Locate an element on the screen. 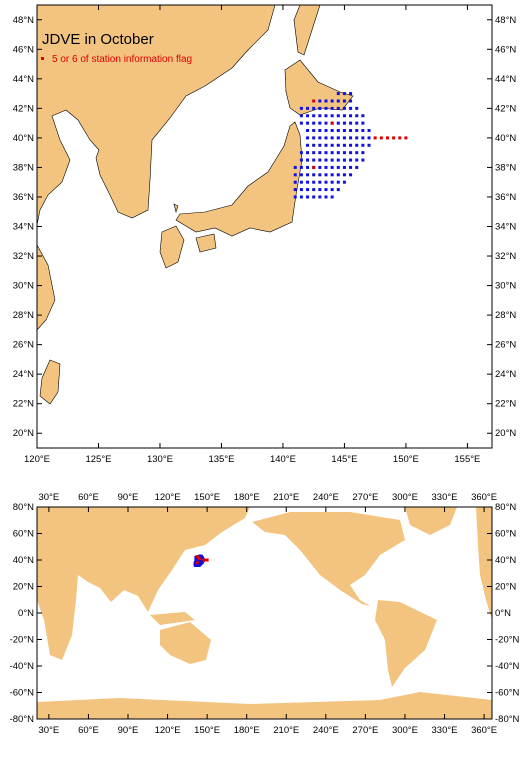  y-tick-label: 46°N is located at coordinates (23, 49).